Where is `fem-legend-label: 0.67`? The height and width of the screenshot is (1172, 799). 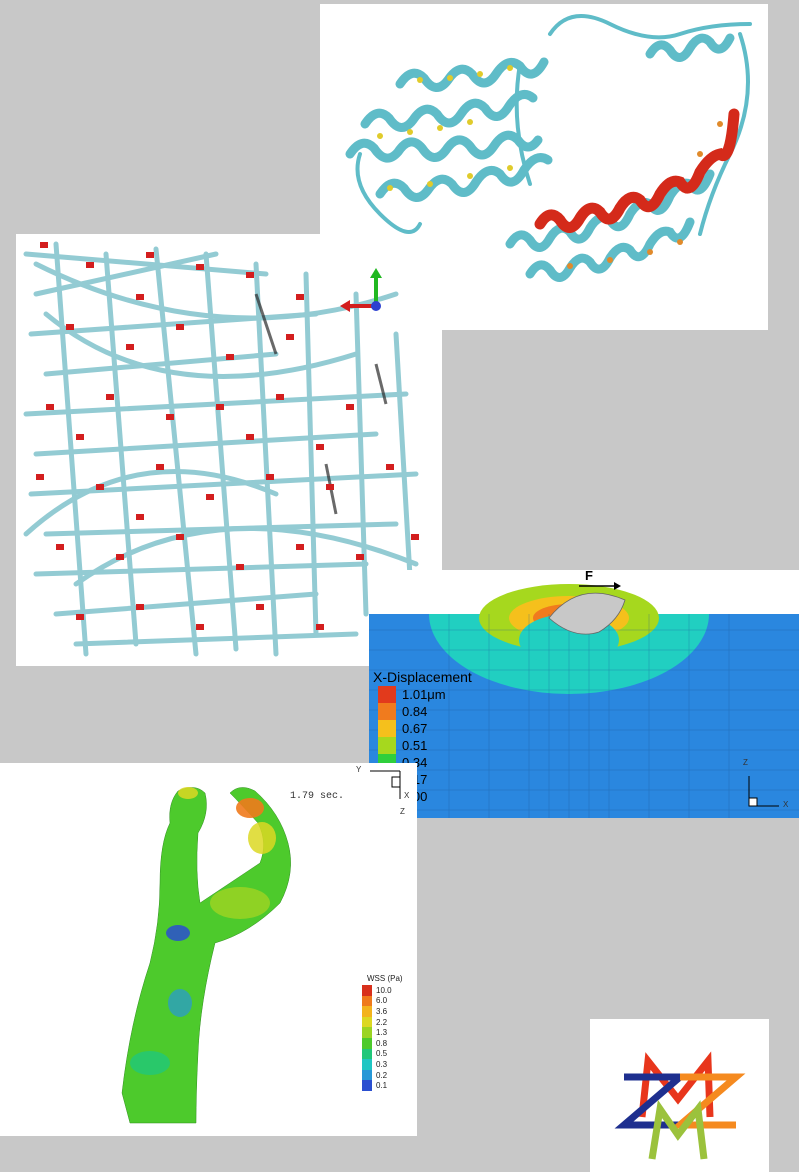
fem-legend-label: 0.67 is located at coordinates (415, 728).